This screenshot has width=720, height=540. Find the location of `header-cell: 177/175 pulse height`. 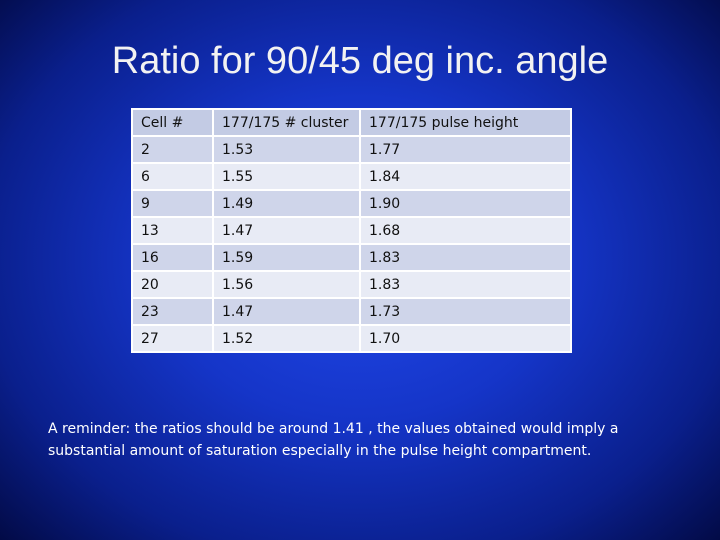

header-cell: 177/175 pulse height is located at coordinates (465, 122).